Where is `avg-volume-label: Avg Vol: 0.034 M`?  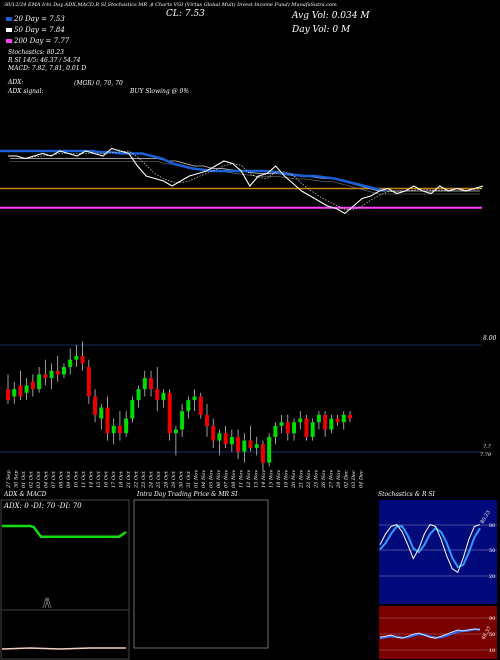
avg-volume-label: Avg Vol: 0.034 M is located at coordinates (331, 16).